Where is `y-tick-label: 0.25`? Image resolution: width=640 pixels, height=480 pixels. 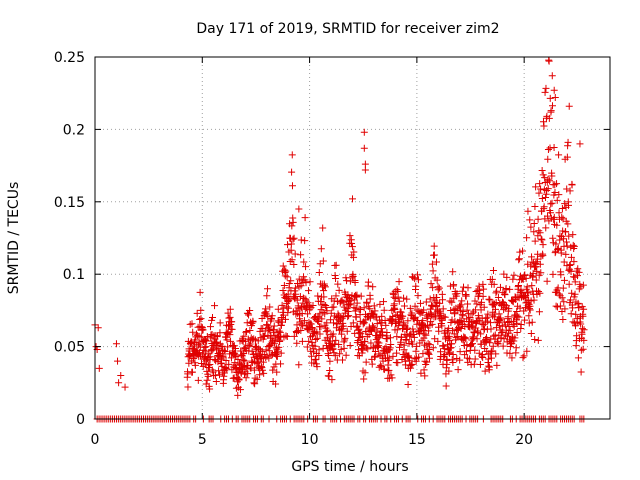
y-tick-label: 0.25 is located at coordinates (69, 58).